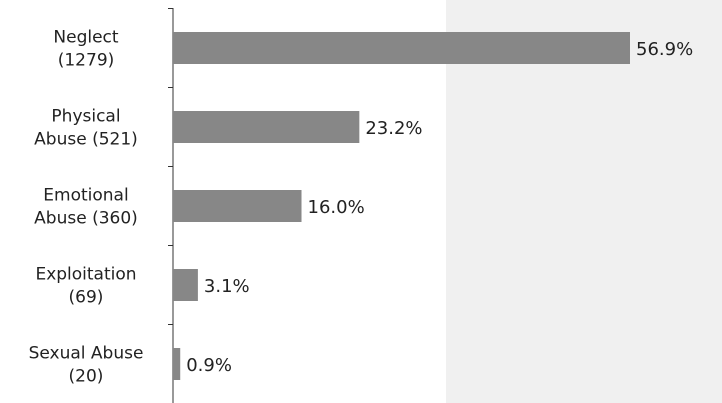 The image size is (722, 403). I want to click on value-label: 23.2%, so click(393, 128).